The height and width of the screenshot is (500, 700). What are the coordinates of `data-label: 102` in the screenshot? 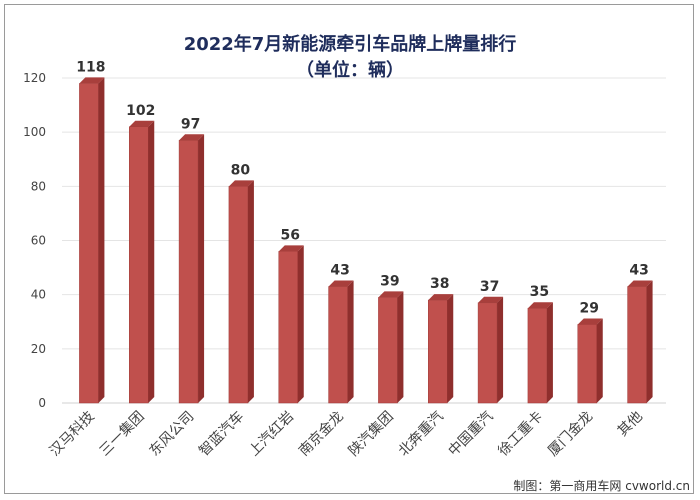 It's located at (140, 111).